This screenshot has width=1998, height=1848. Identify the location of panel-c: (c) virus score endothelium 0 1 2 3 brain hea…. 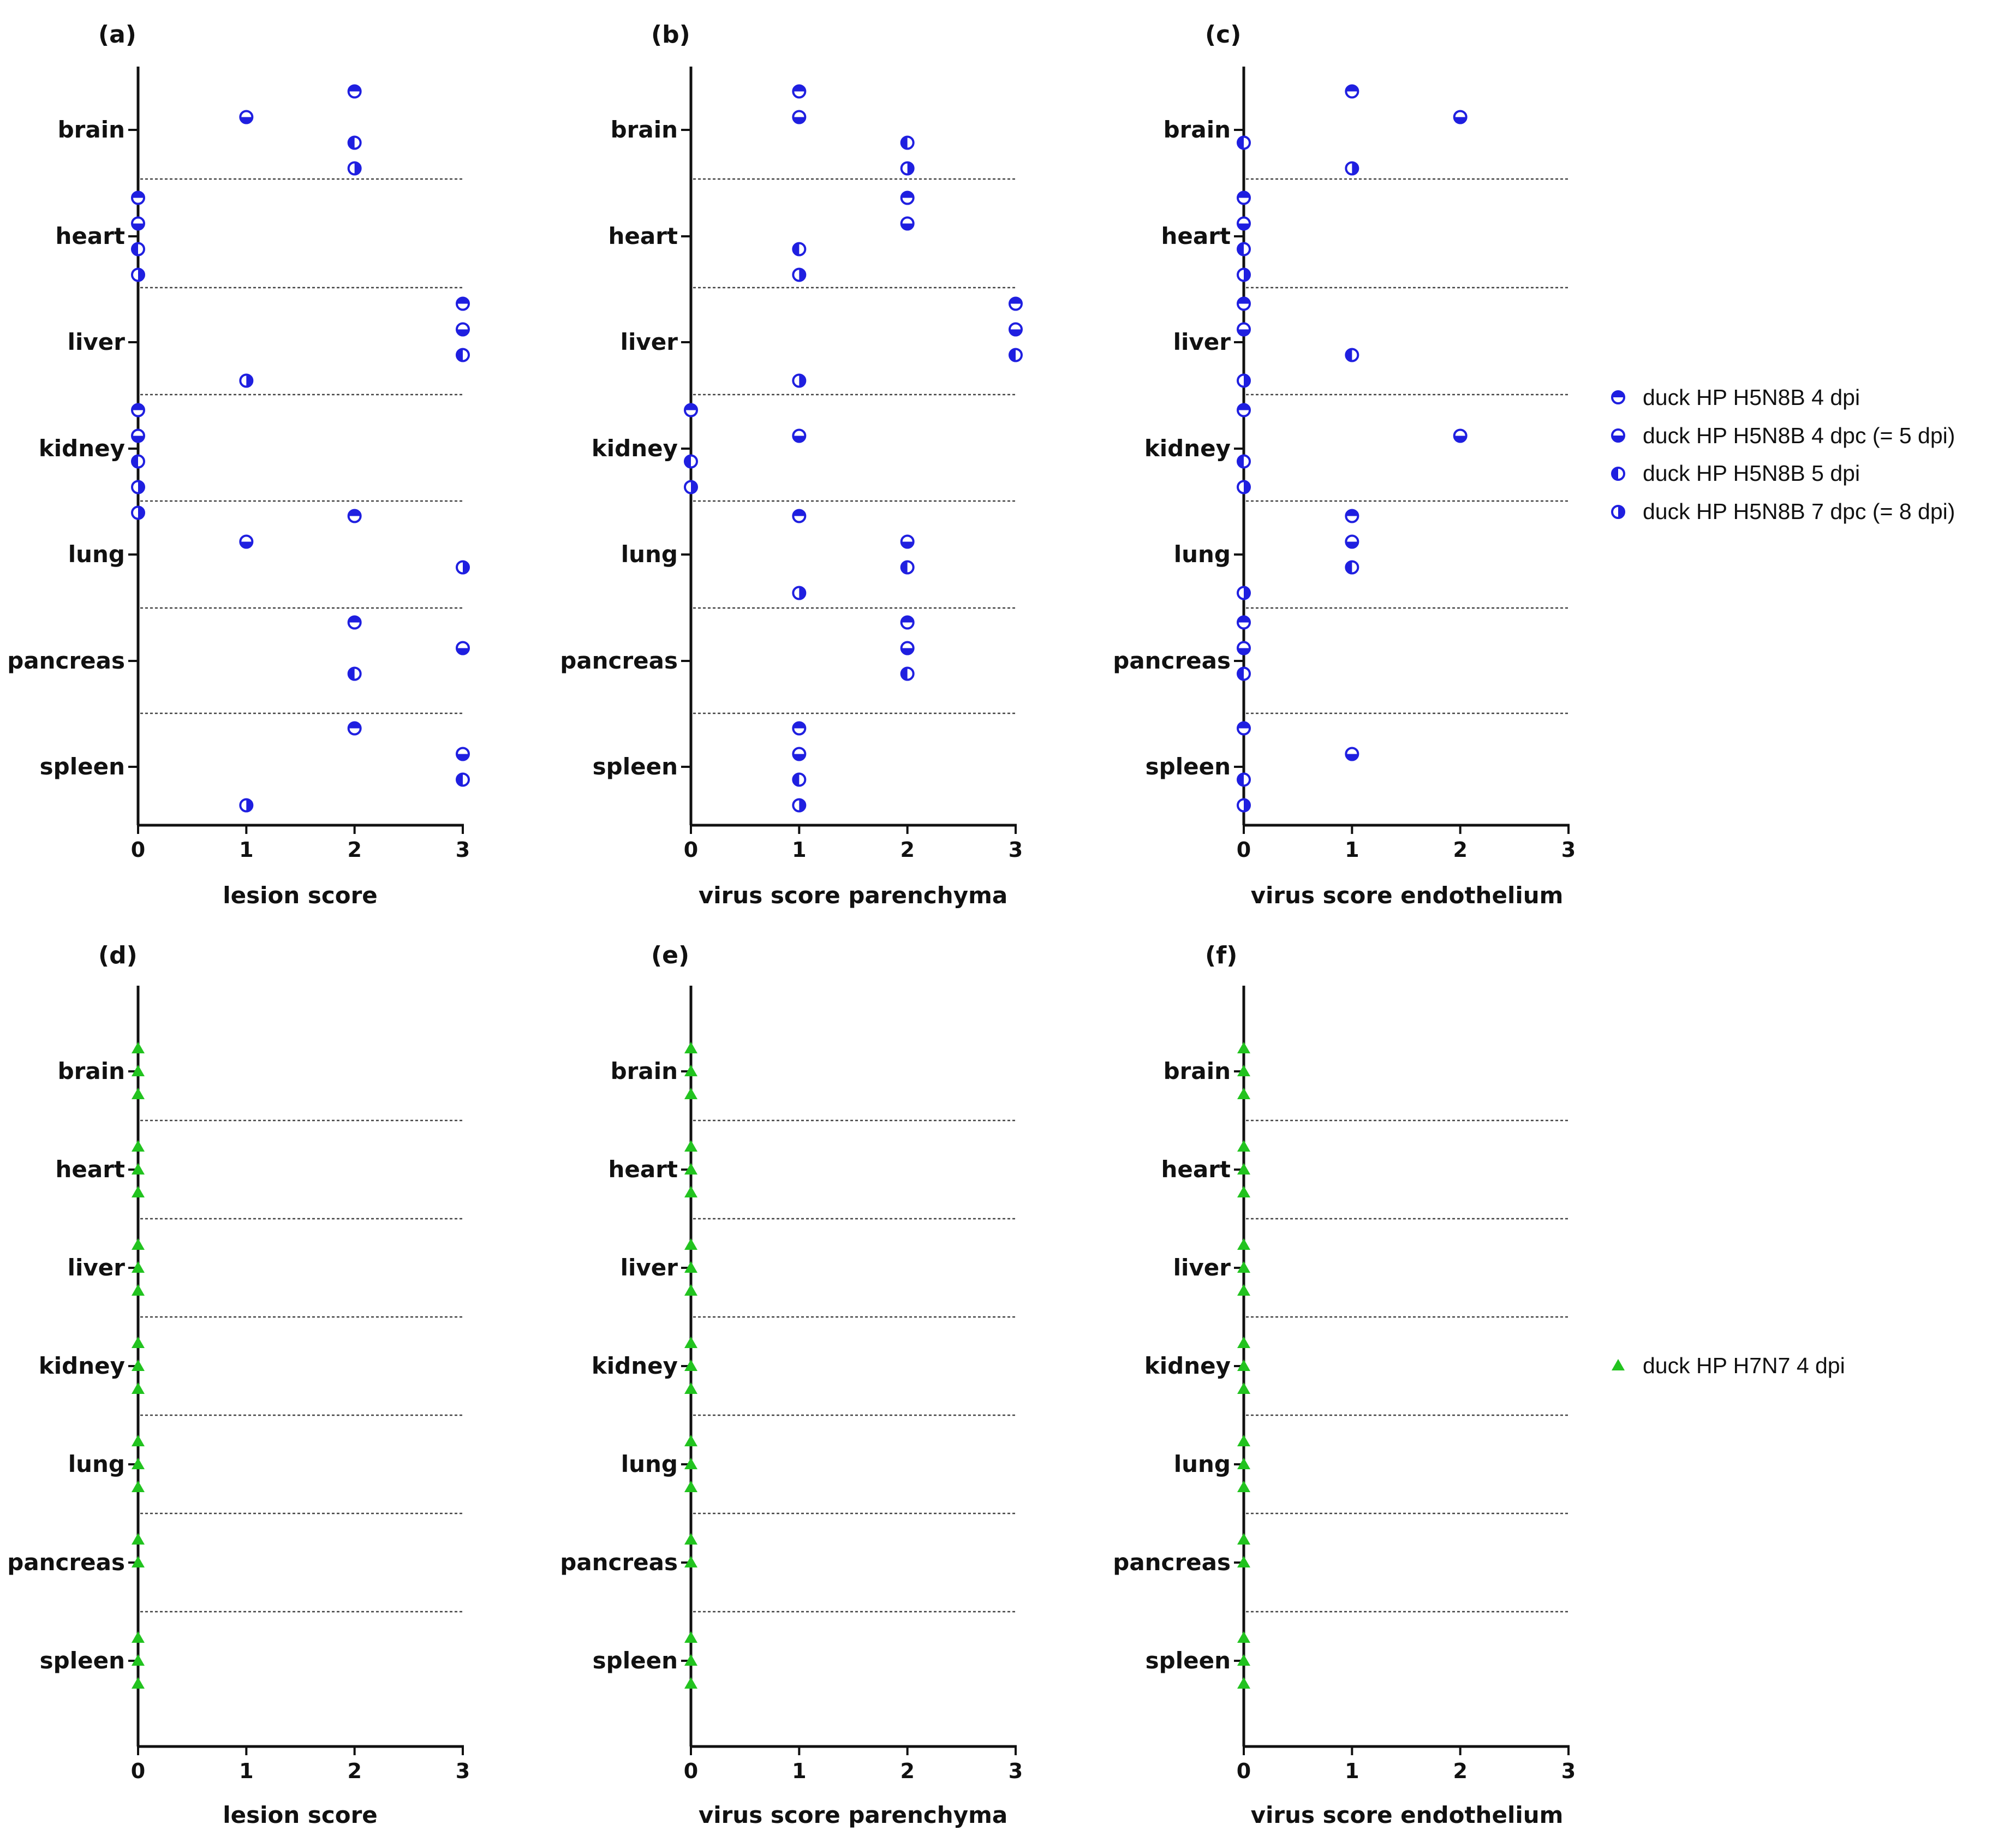
(1344, 465).